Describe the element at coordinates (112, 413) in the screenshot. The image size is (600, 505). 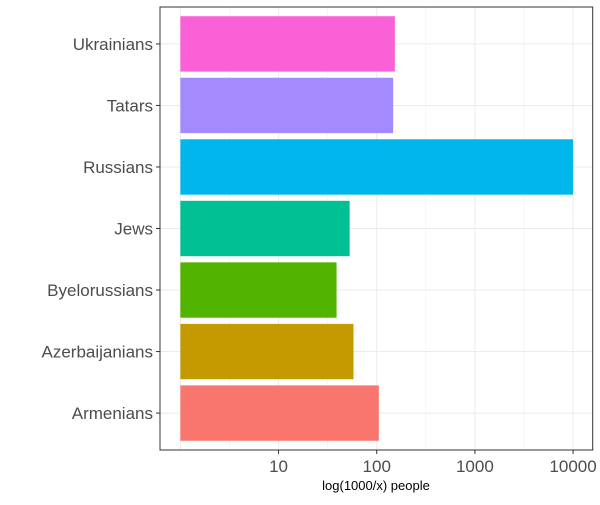
I see `y-tick-label: Armenians` at that location.